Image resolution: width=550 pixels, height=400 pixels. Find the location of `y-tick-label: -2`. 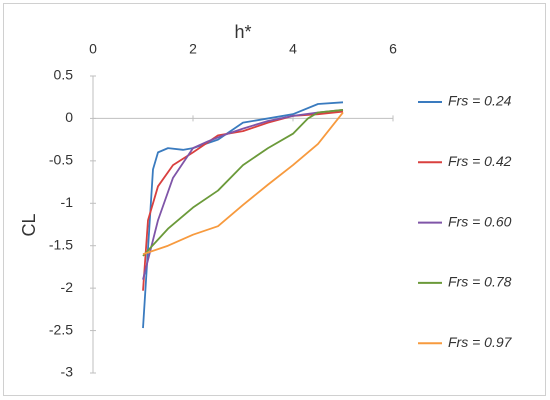

y-tick-label: -2 is located at coordinates (67, 287).